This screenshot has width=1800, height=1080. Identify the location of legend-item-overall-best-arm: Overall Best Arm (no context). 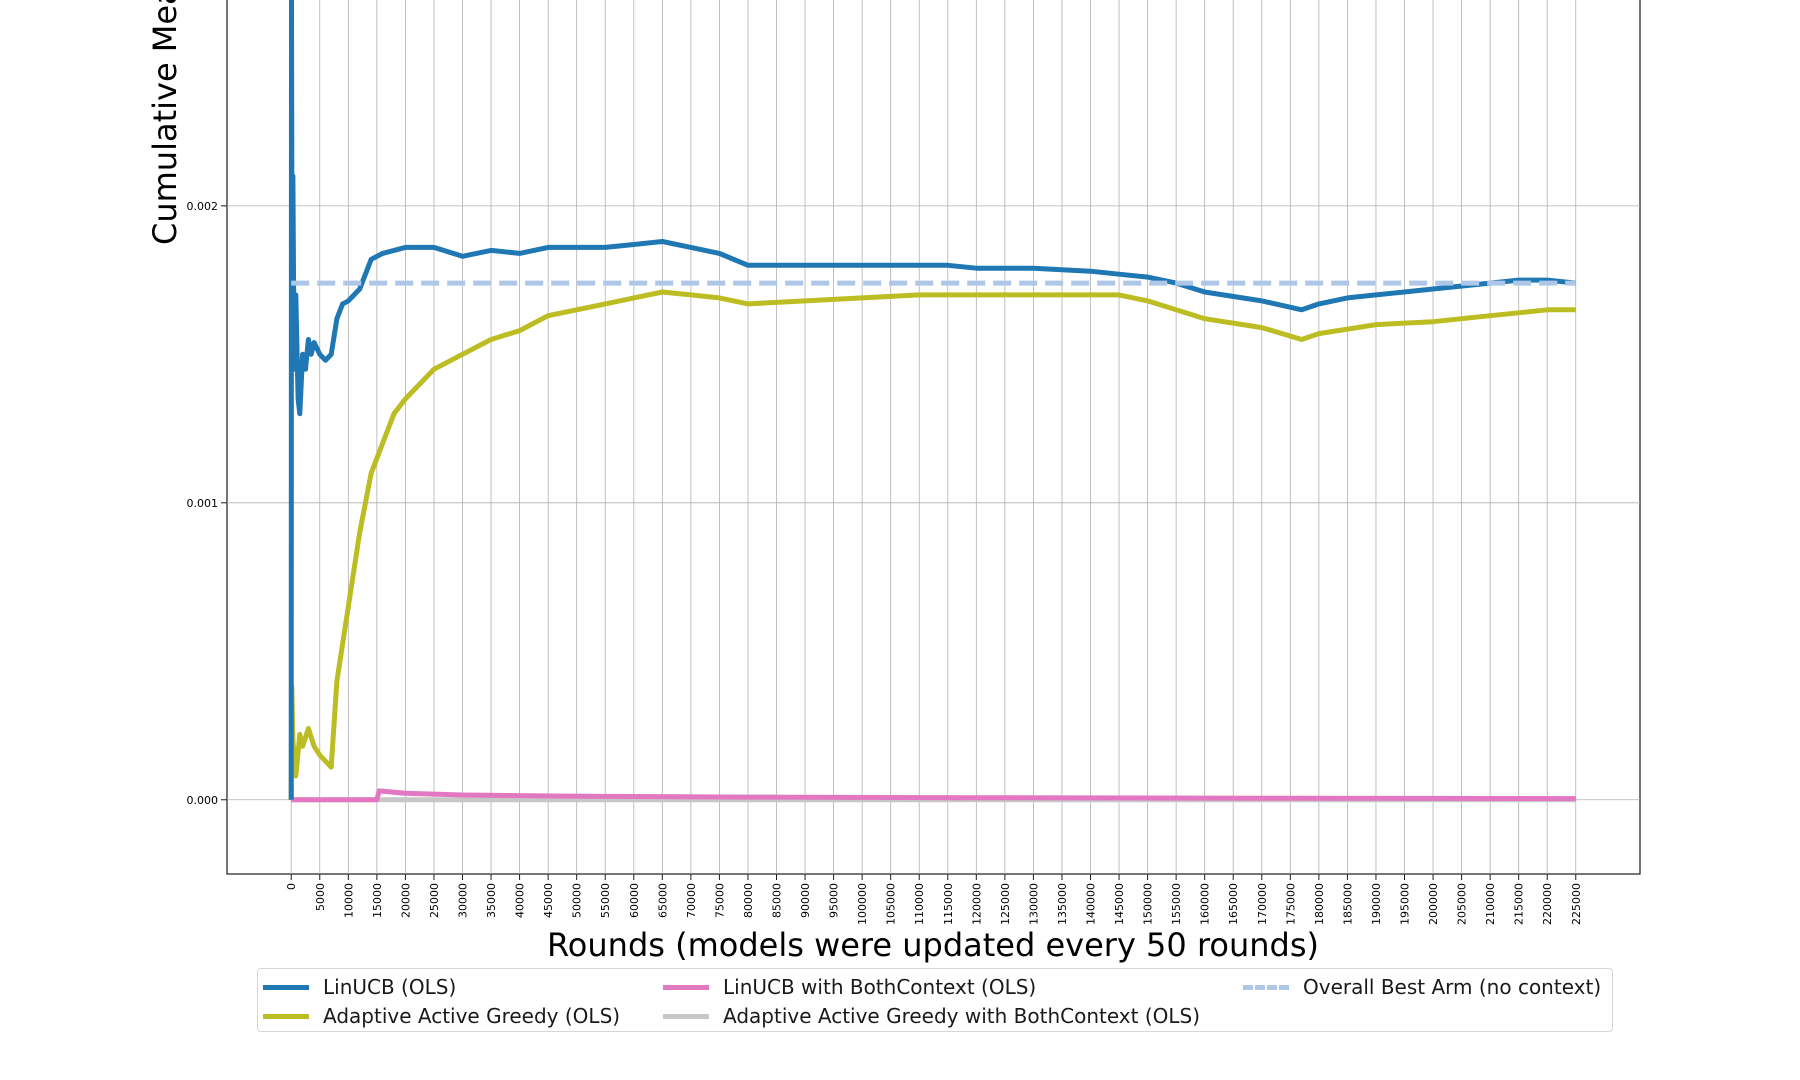
(1422, 987).